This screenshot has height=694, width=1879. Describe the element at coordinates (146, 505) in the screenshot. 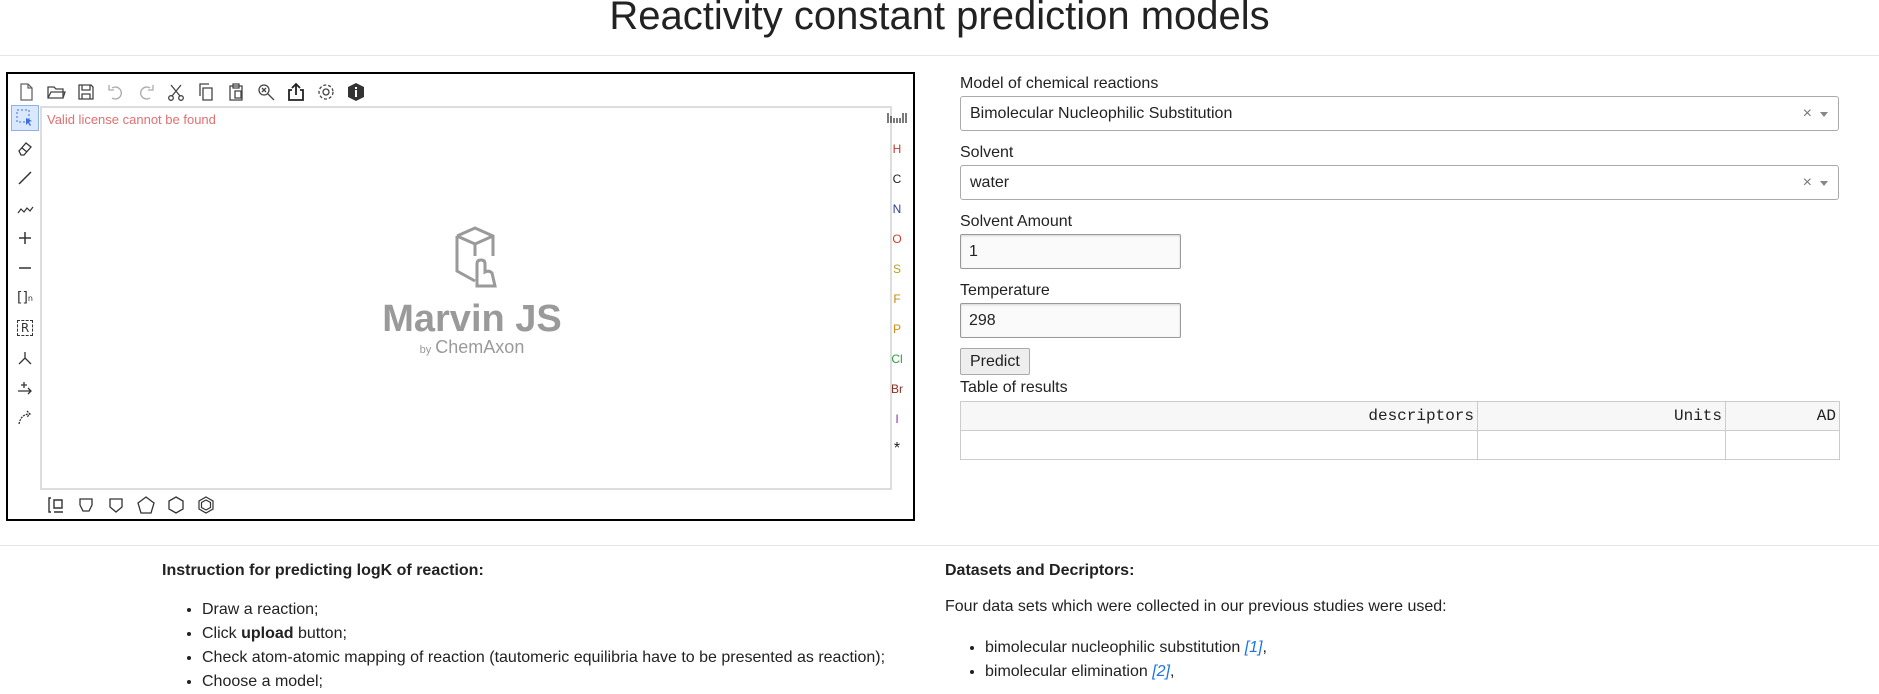

I see `cyclopentane-icon` at that location.